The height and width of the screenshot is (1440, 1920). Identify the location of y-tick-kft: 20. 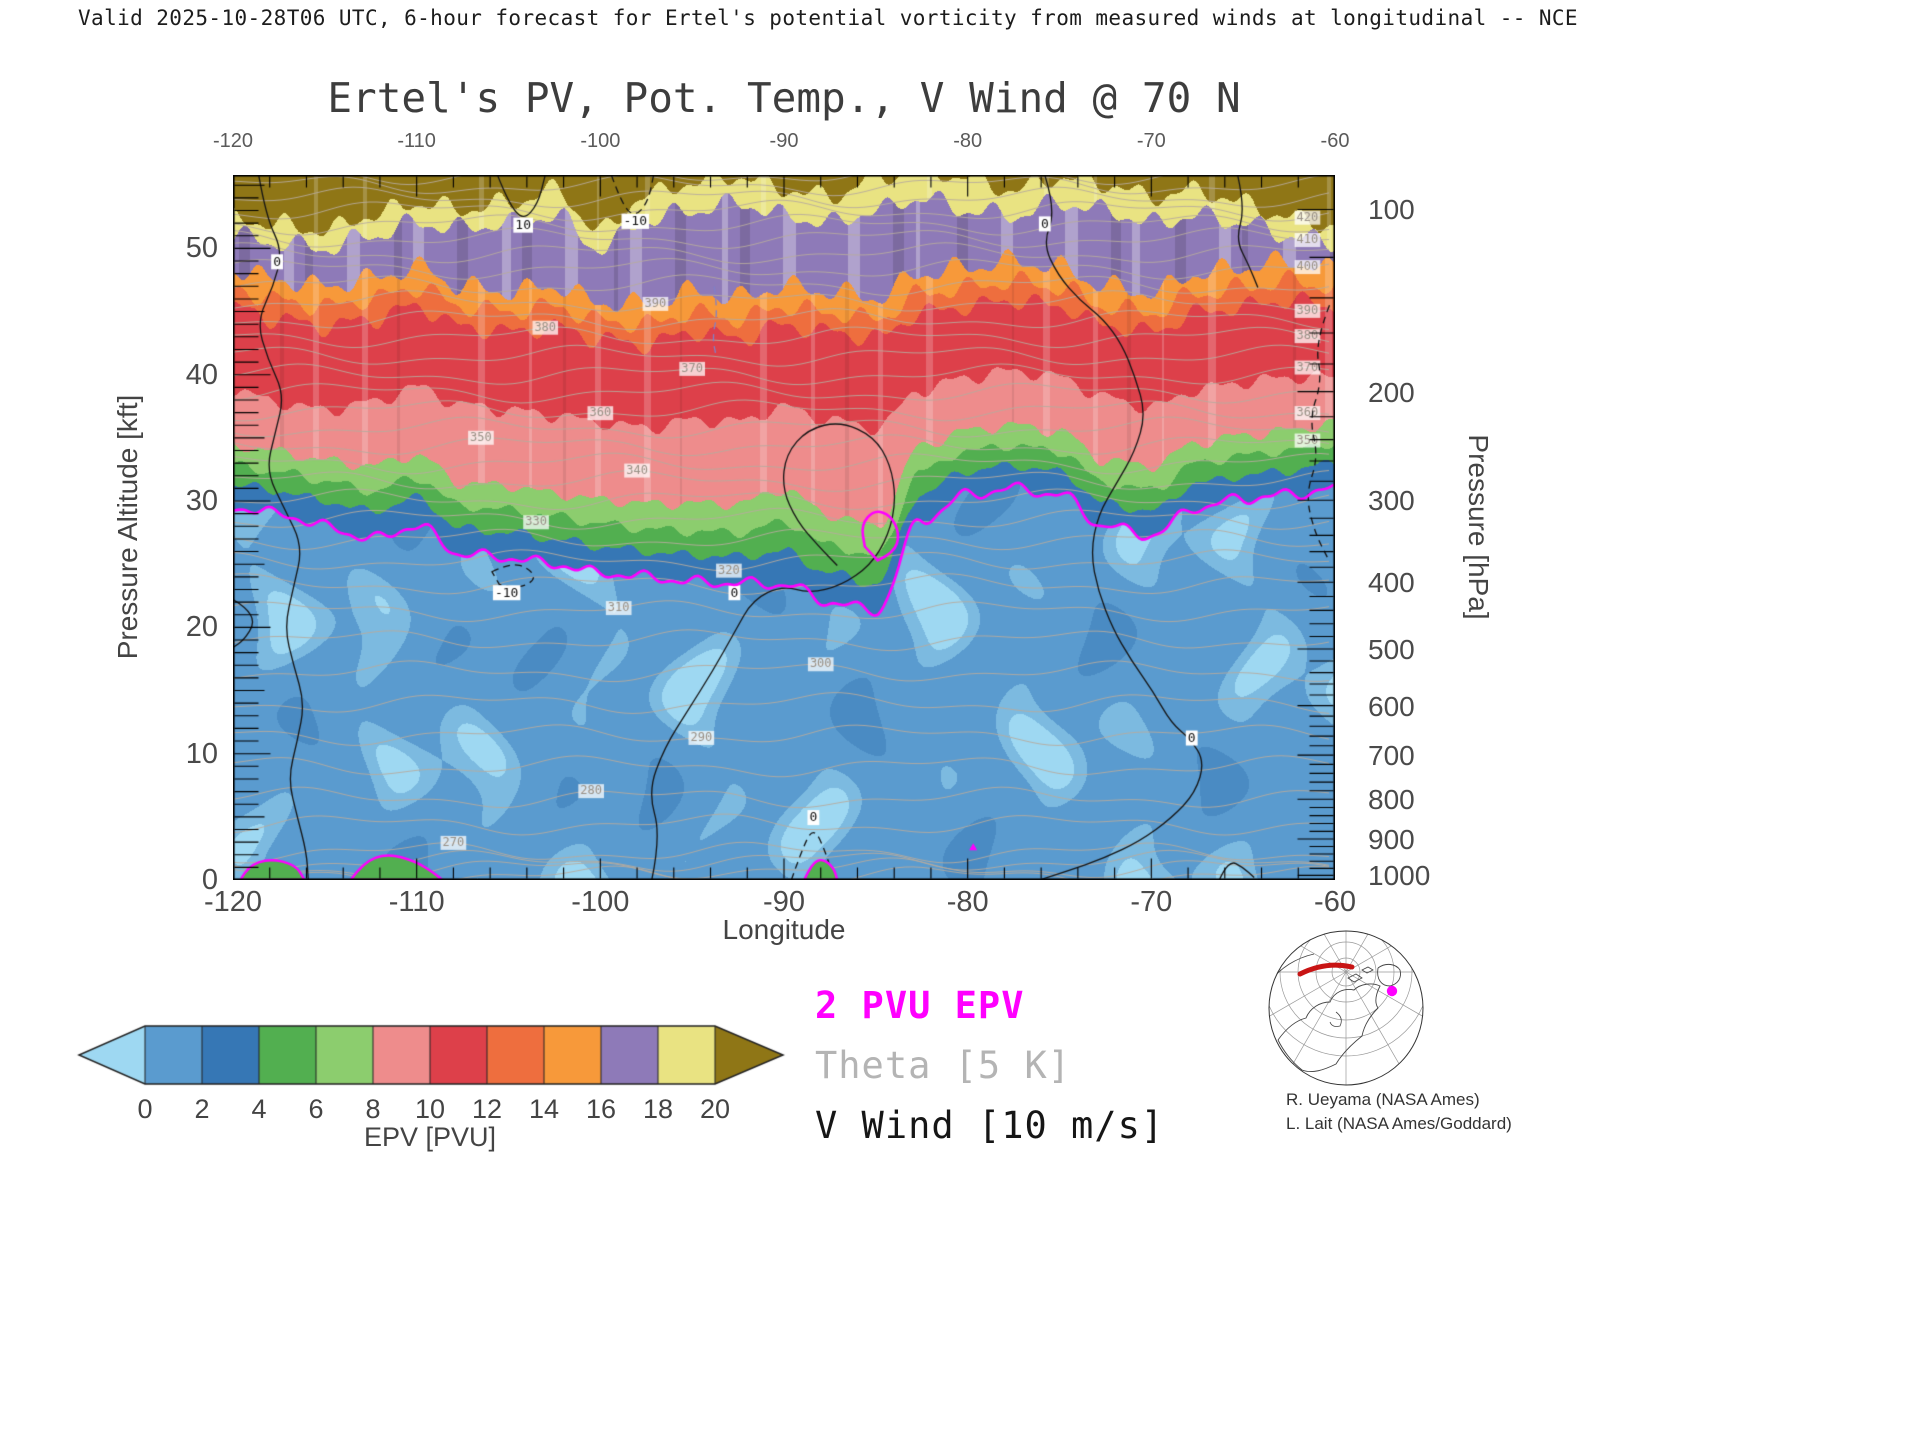
(201, 627).